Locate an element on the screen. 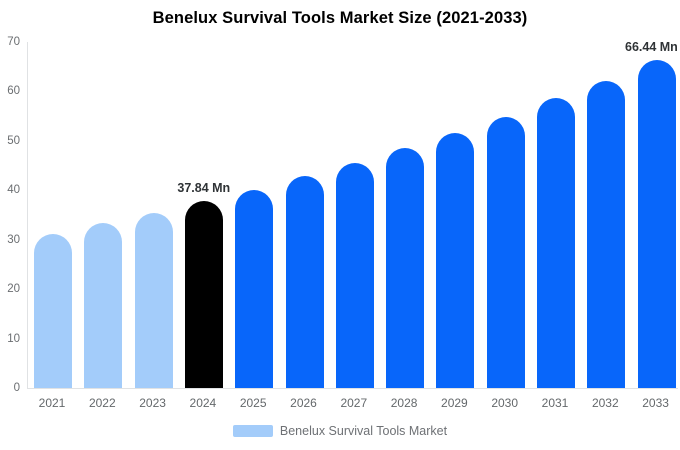  bar-2026 is located at coordinates (304, 282).